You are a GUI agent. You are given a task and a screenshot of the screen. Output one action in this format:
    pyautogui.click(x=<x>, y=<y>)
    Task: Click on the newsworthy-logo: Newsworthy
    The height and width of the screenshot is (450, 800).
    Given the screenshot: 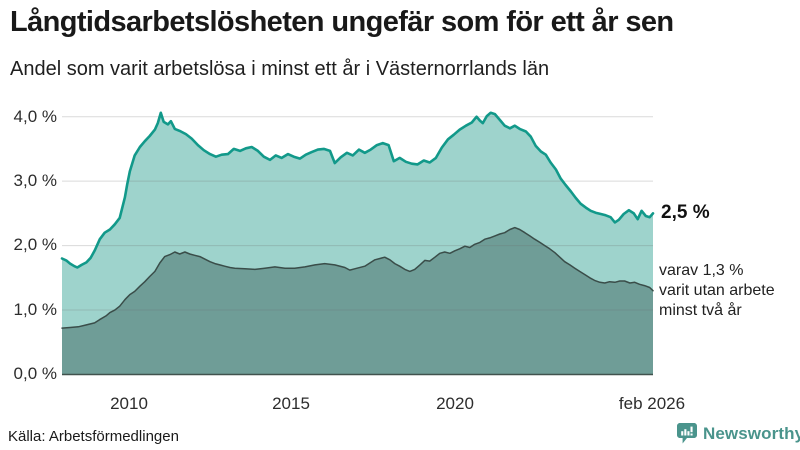 What is the action you would take?
    pyautogui.click(x=738, y=433)
    